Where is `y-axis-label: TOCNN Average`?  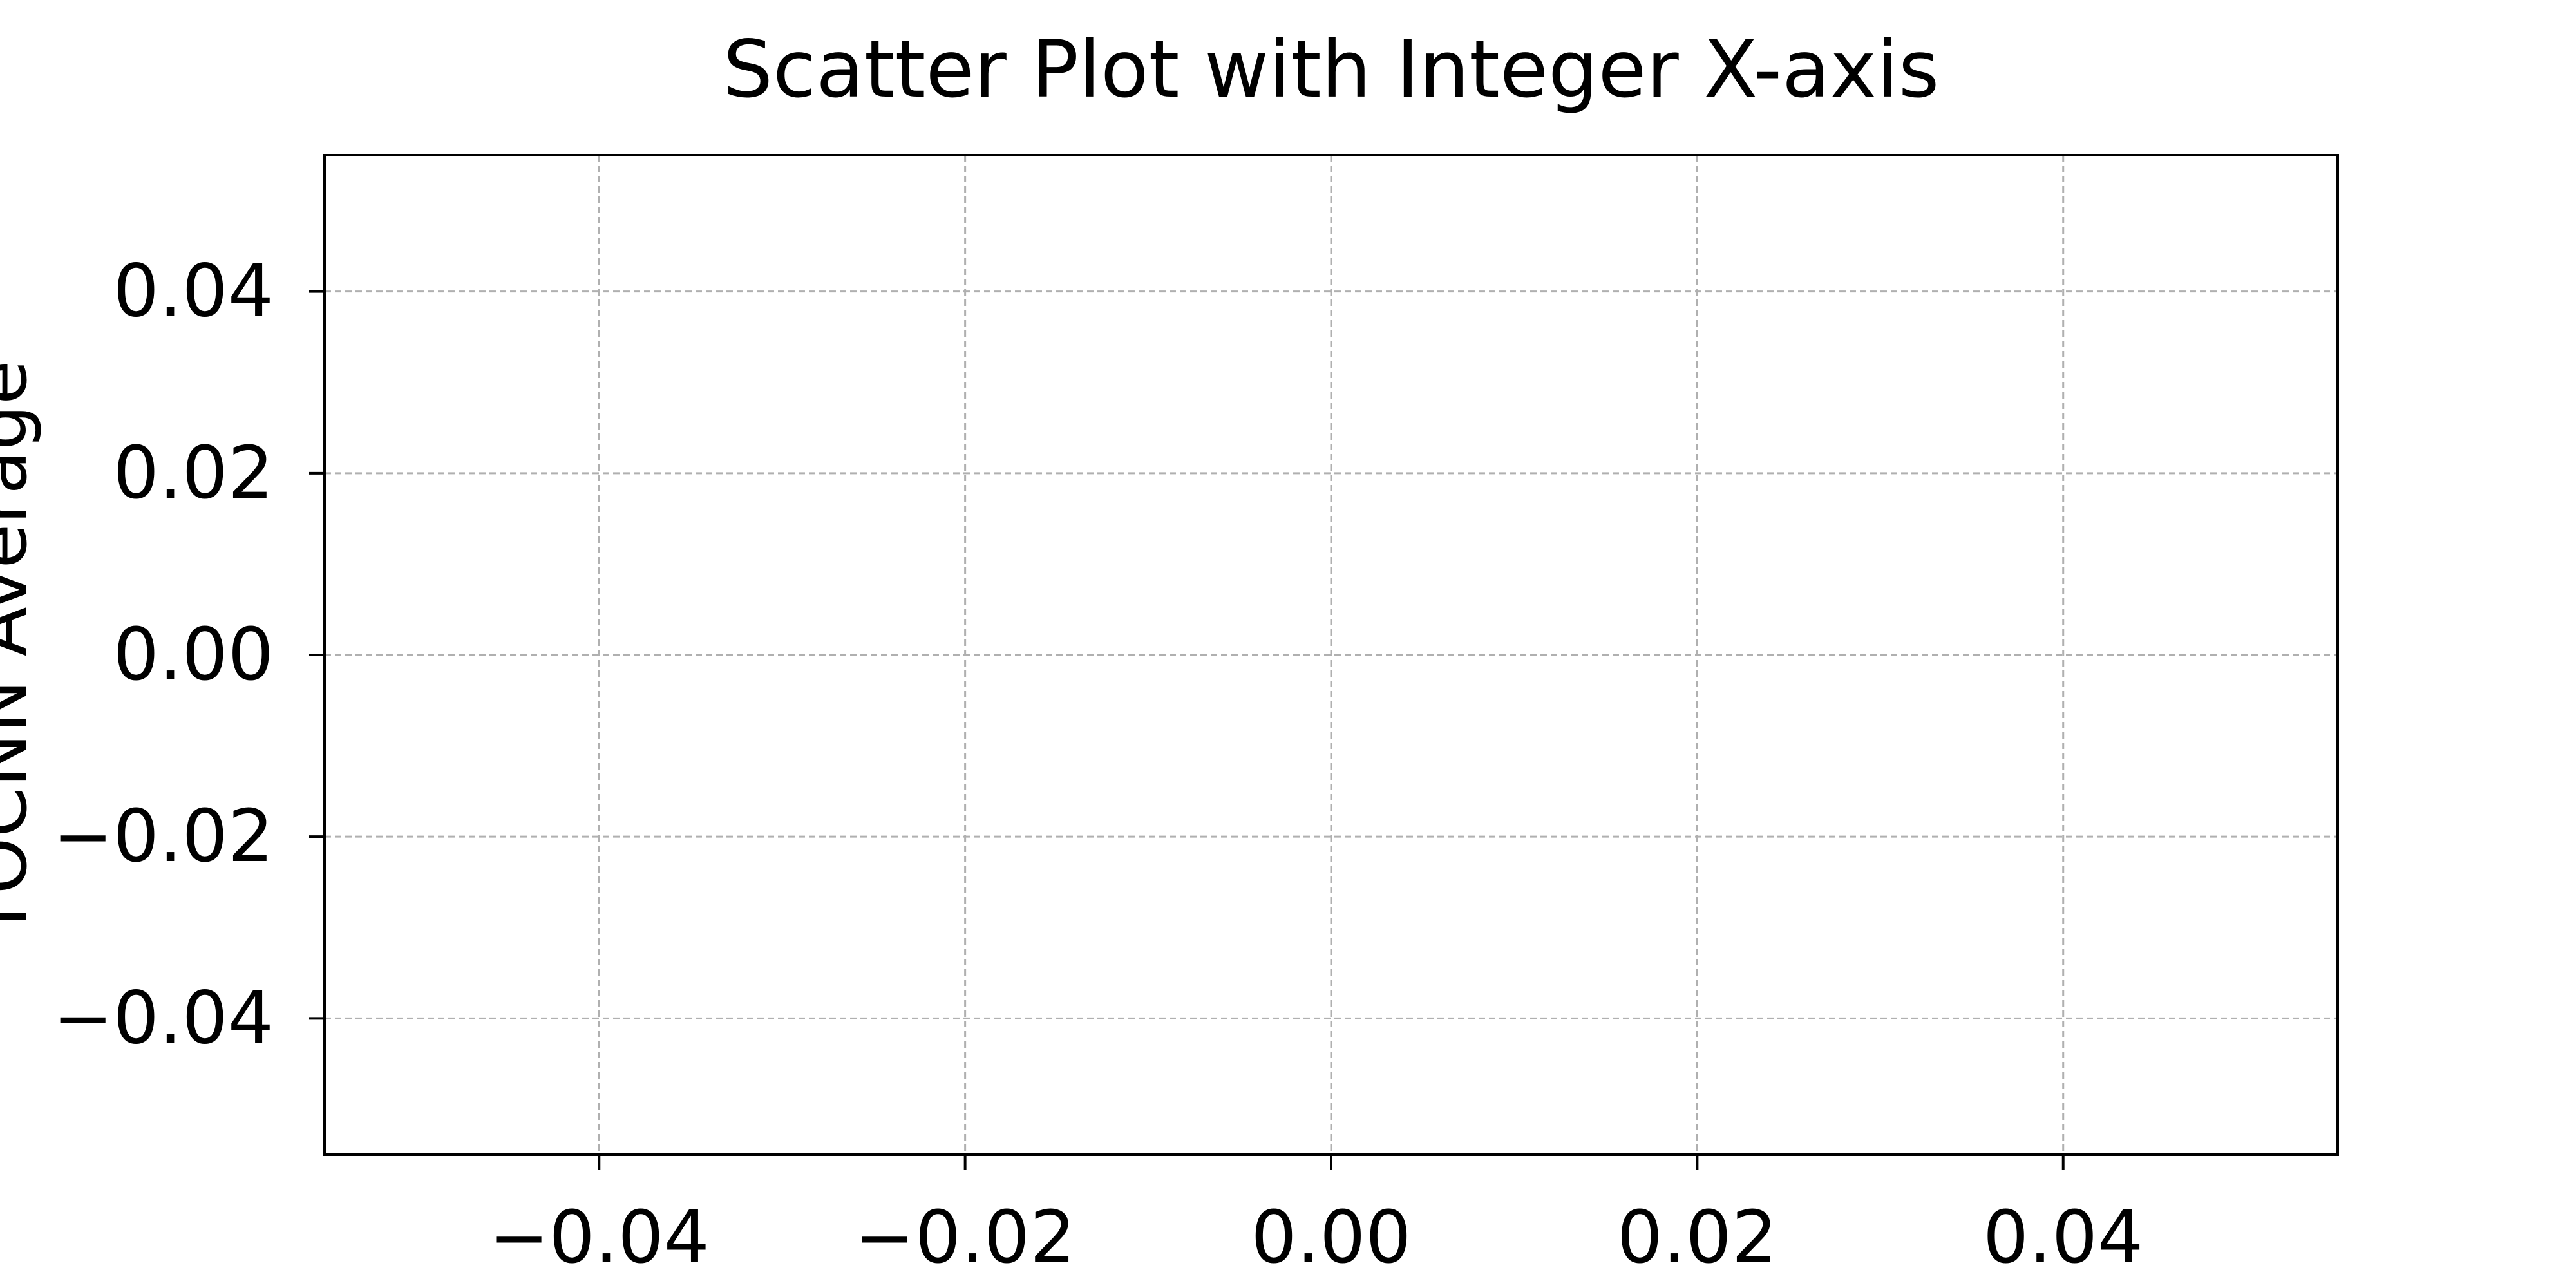 y-axis-label: TOCNN Average is located at coordinates (22, 650).